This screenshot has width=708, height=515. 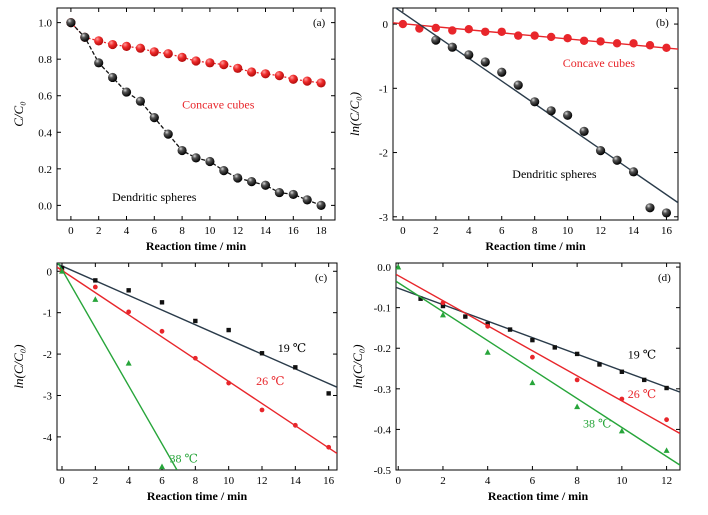 I want to click on y-tick-label: 0.4, so click(x=45, y=133).